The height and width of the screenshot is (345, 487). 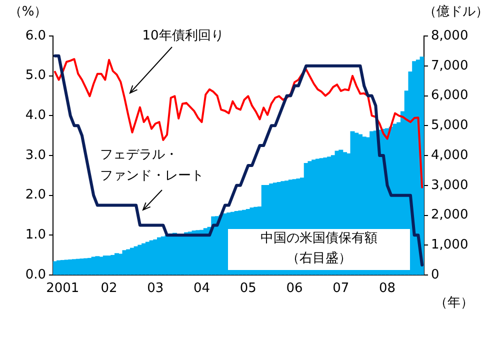 I want to click on label-box: 中国の米国債保有額（右目盛）, so click(x=319, y=249).